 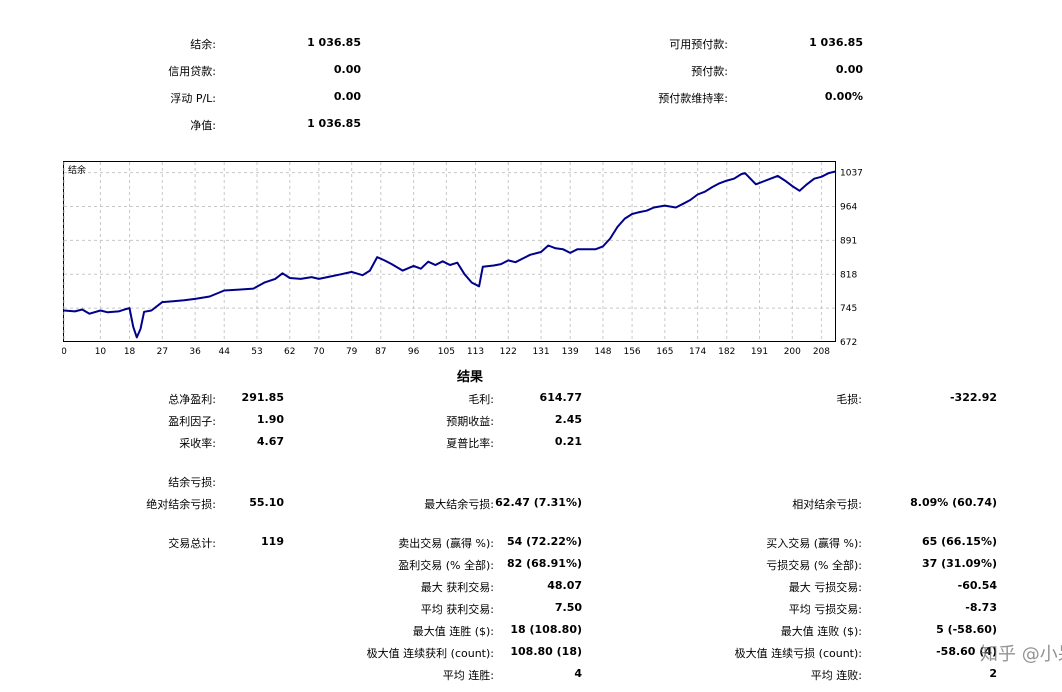 I want to click on max-consec-losses-label: 最大值 连败 ($):, so click(x=821, y=631).